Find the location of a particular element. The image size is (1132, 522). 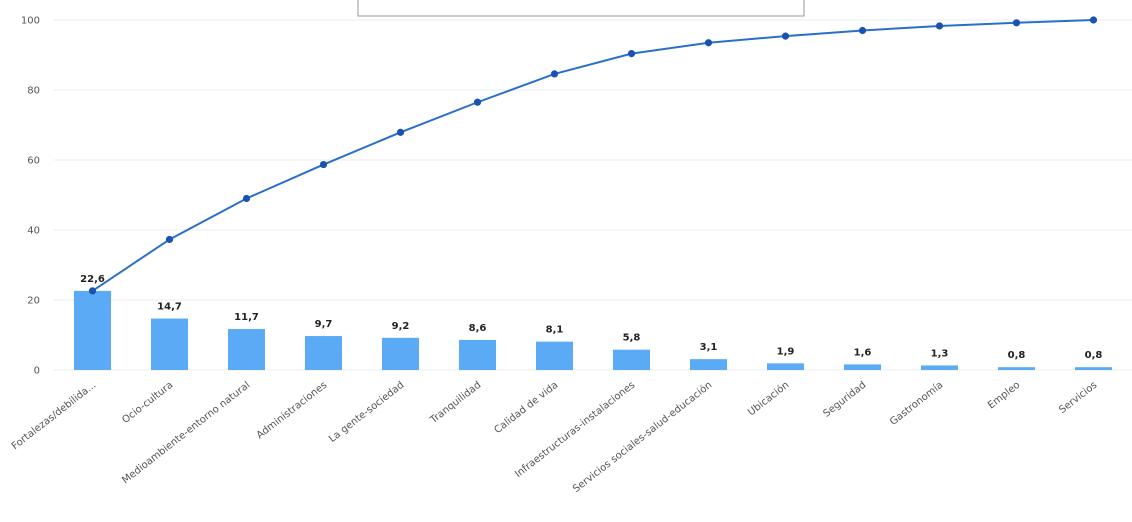

bar-value-label: 8,1 is located at coordinates (555, 330).